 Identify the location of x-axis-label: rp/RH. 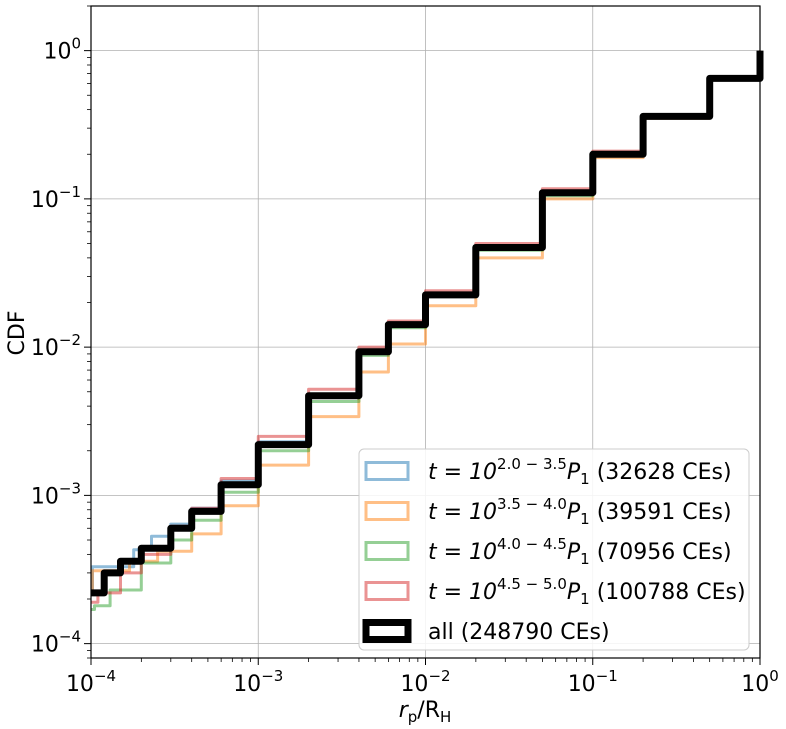
(425, 712).